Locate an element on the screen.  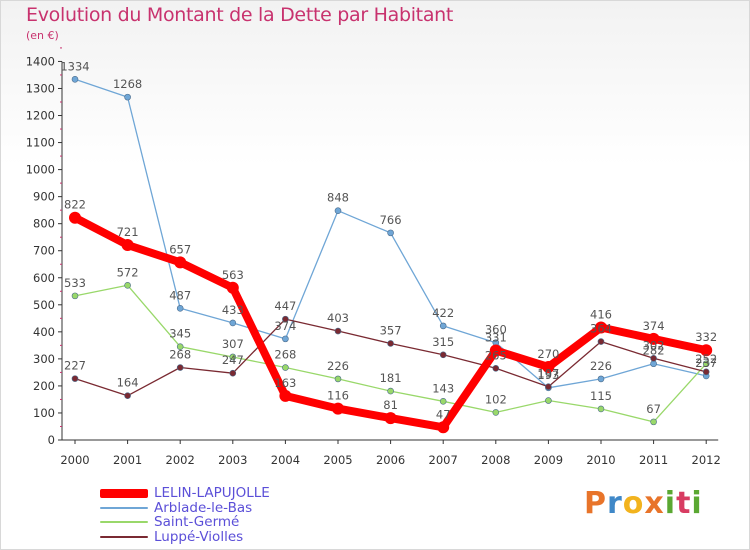
data-label: 487 is located at coordinates (180, 295).